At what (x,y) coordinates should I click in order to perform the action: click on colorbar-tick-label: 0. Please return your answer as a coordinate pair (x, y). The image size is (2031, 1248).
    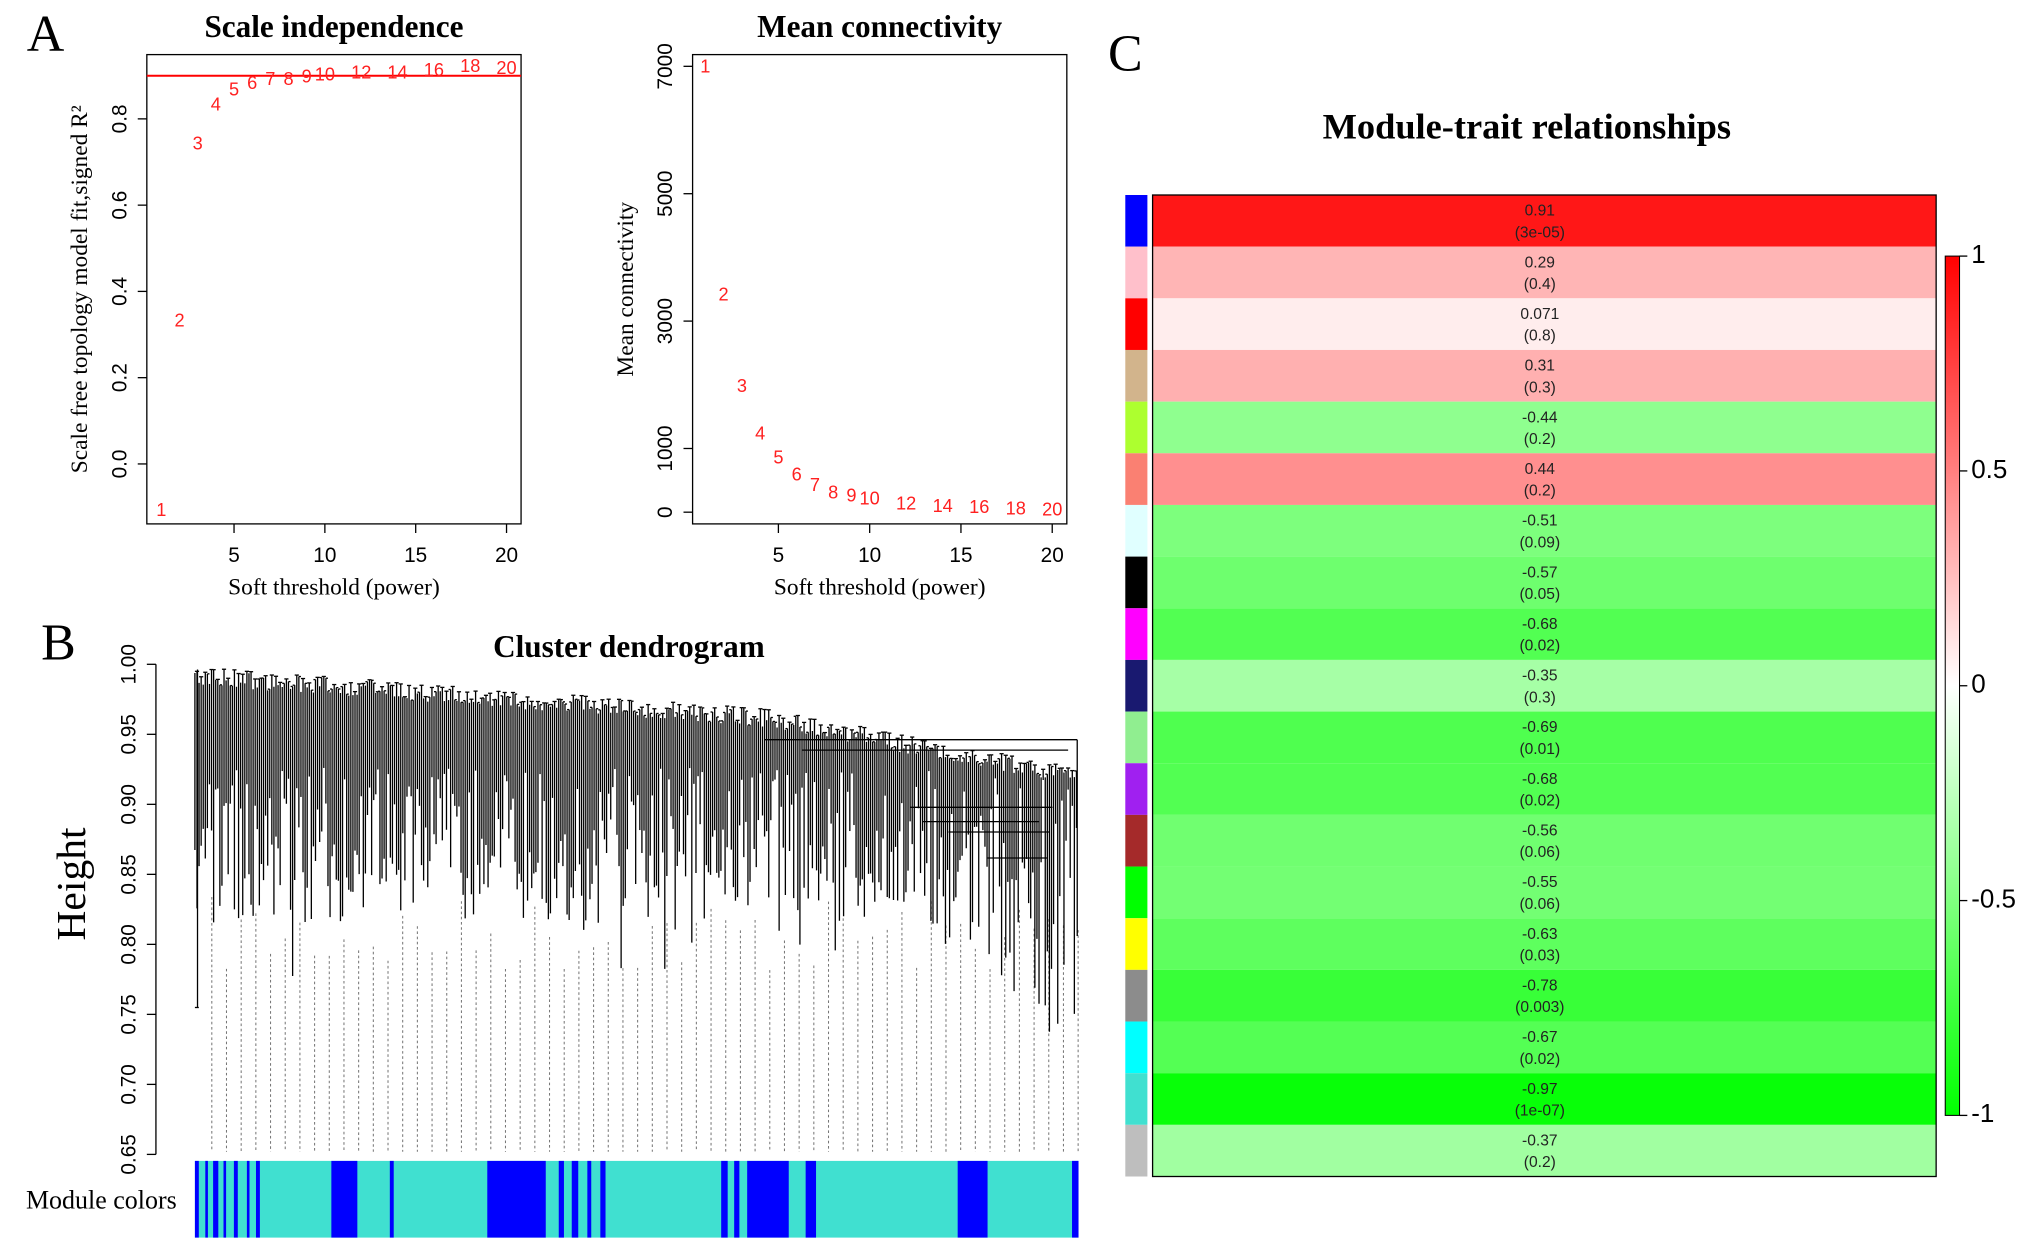
    Looking at the image, I should click on (1978, 684).